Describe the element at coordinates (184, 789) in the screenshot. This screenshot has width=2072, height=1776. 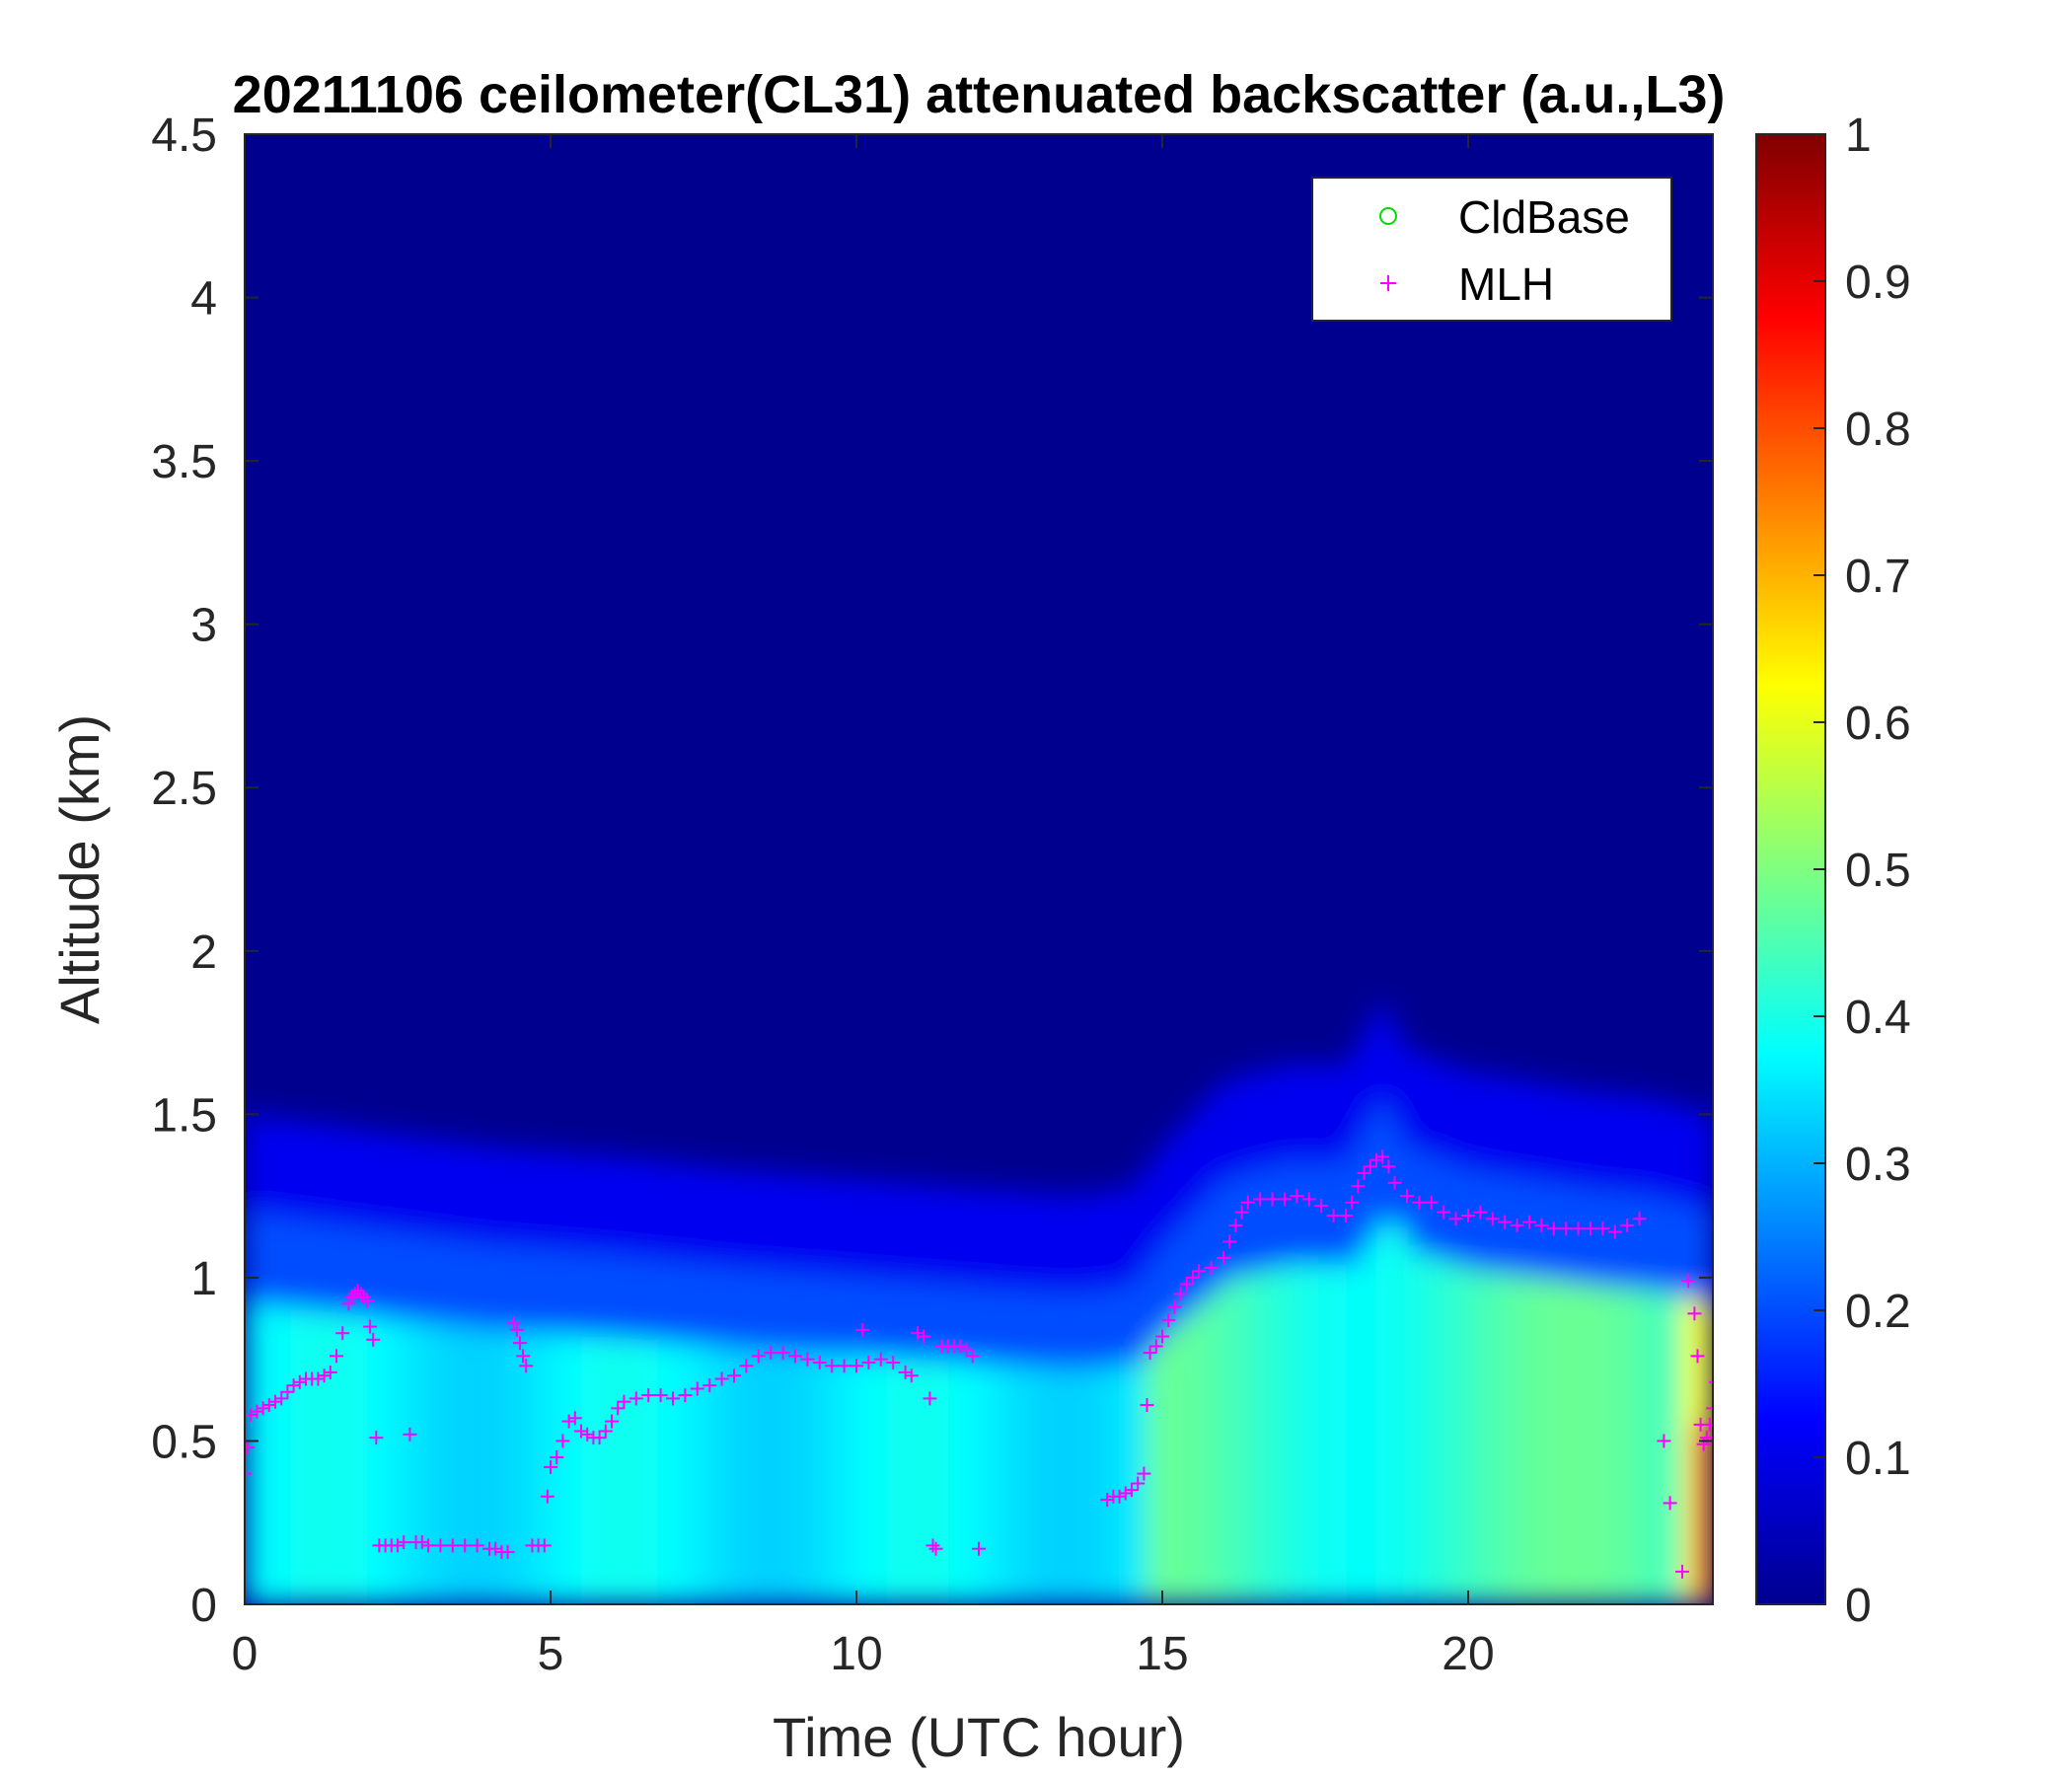
I see `y-tick-label: 2.5` at that location.